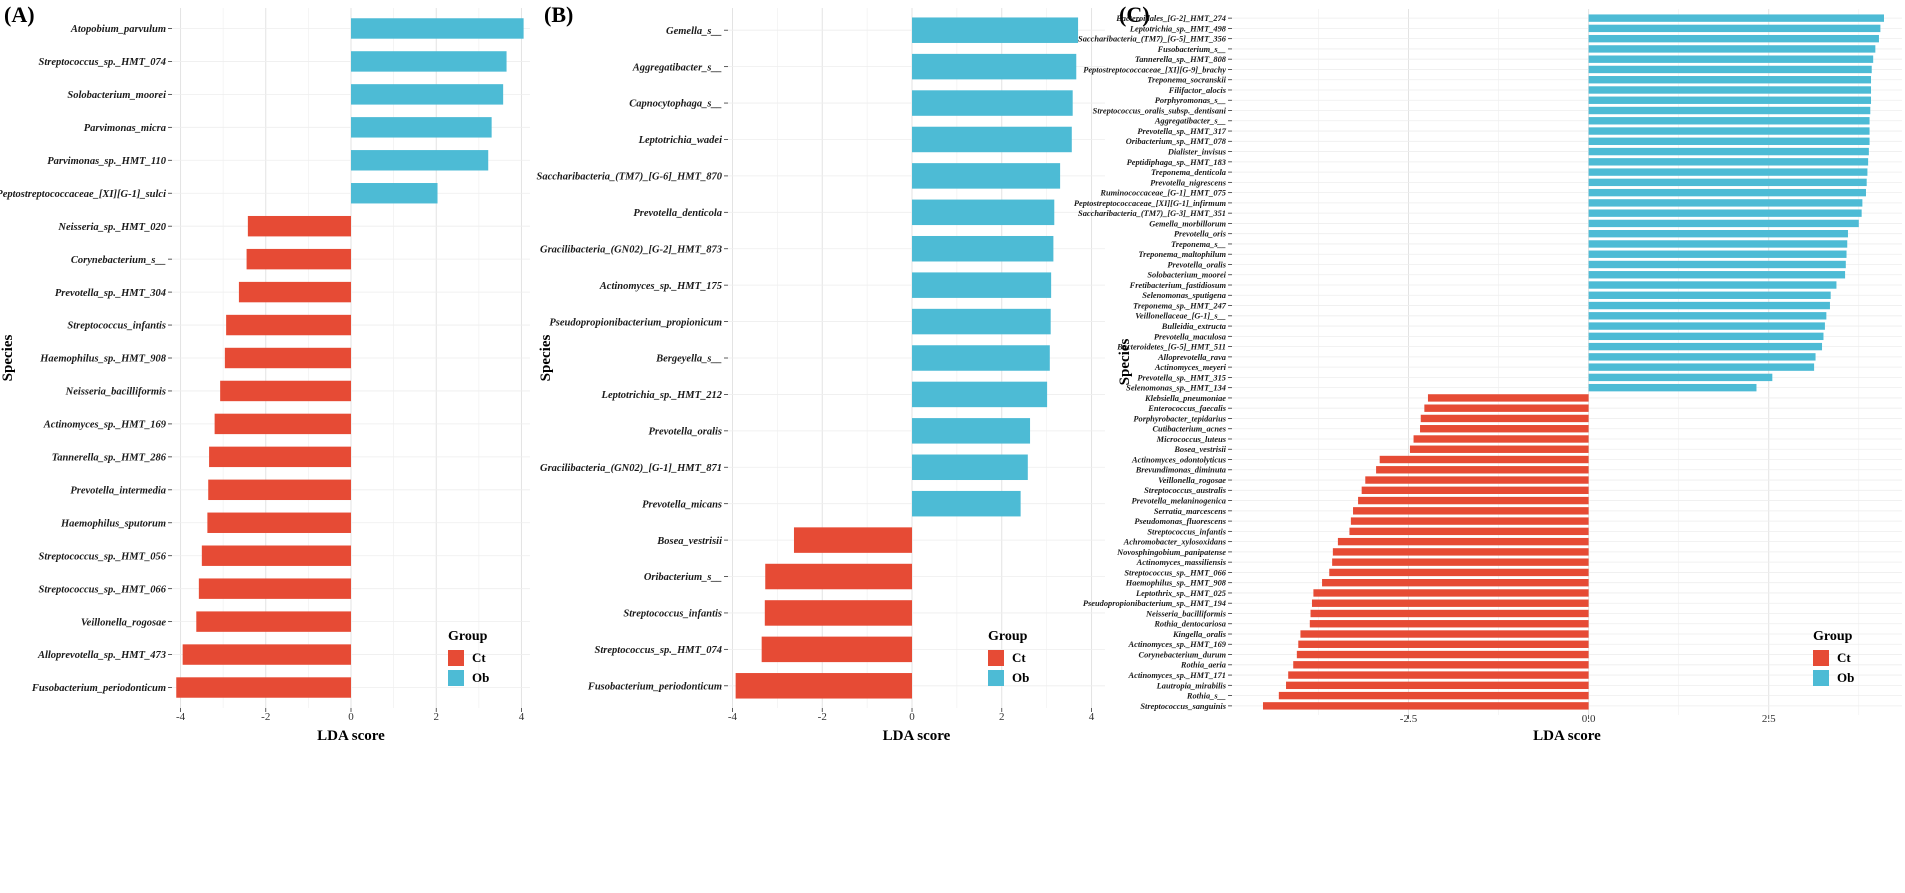 The image size is (1905, 893). What do you see at coordinates (1198, 244) in the screenshot?
I see `category-label: Treponema_s__` at bounding box center [1198, 244].